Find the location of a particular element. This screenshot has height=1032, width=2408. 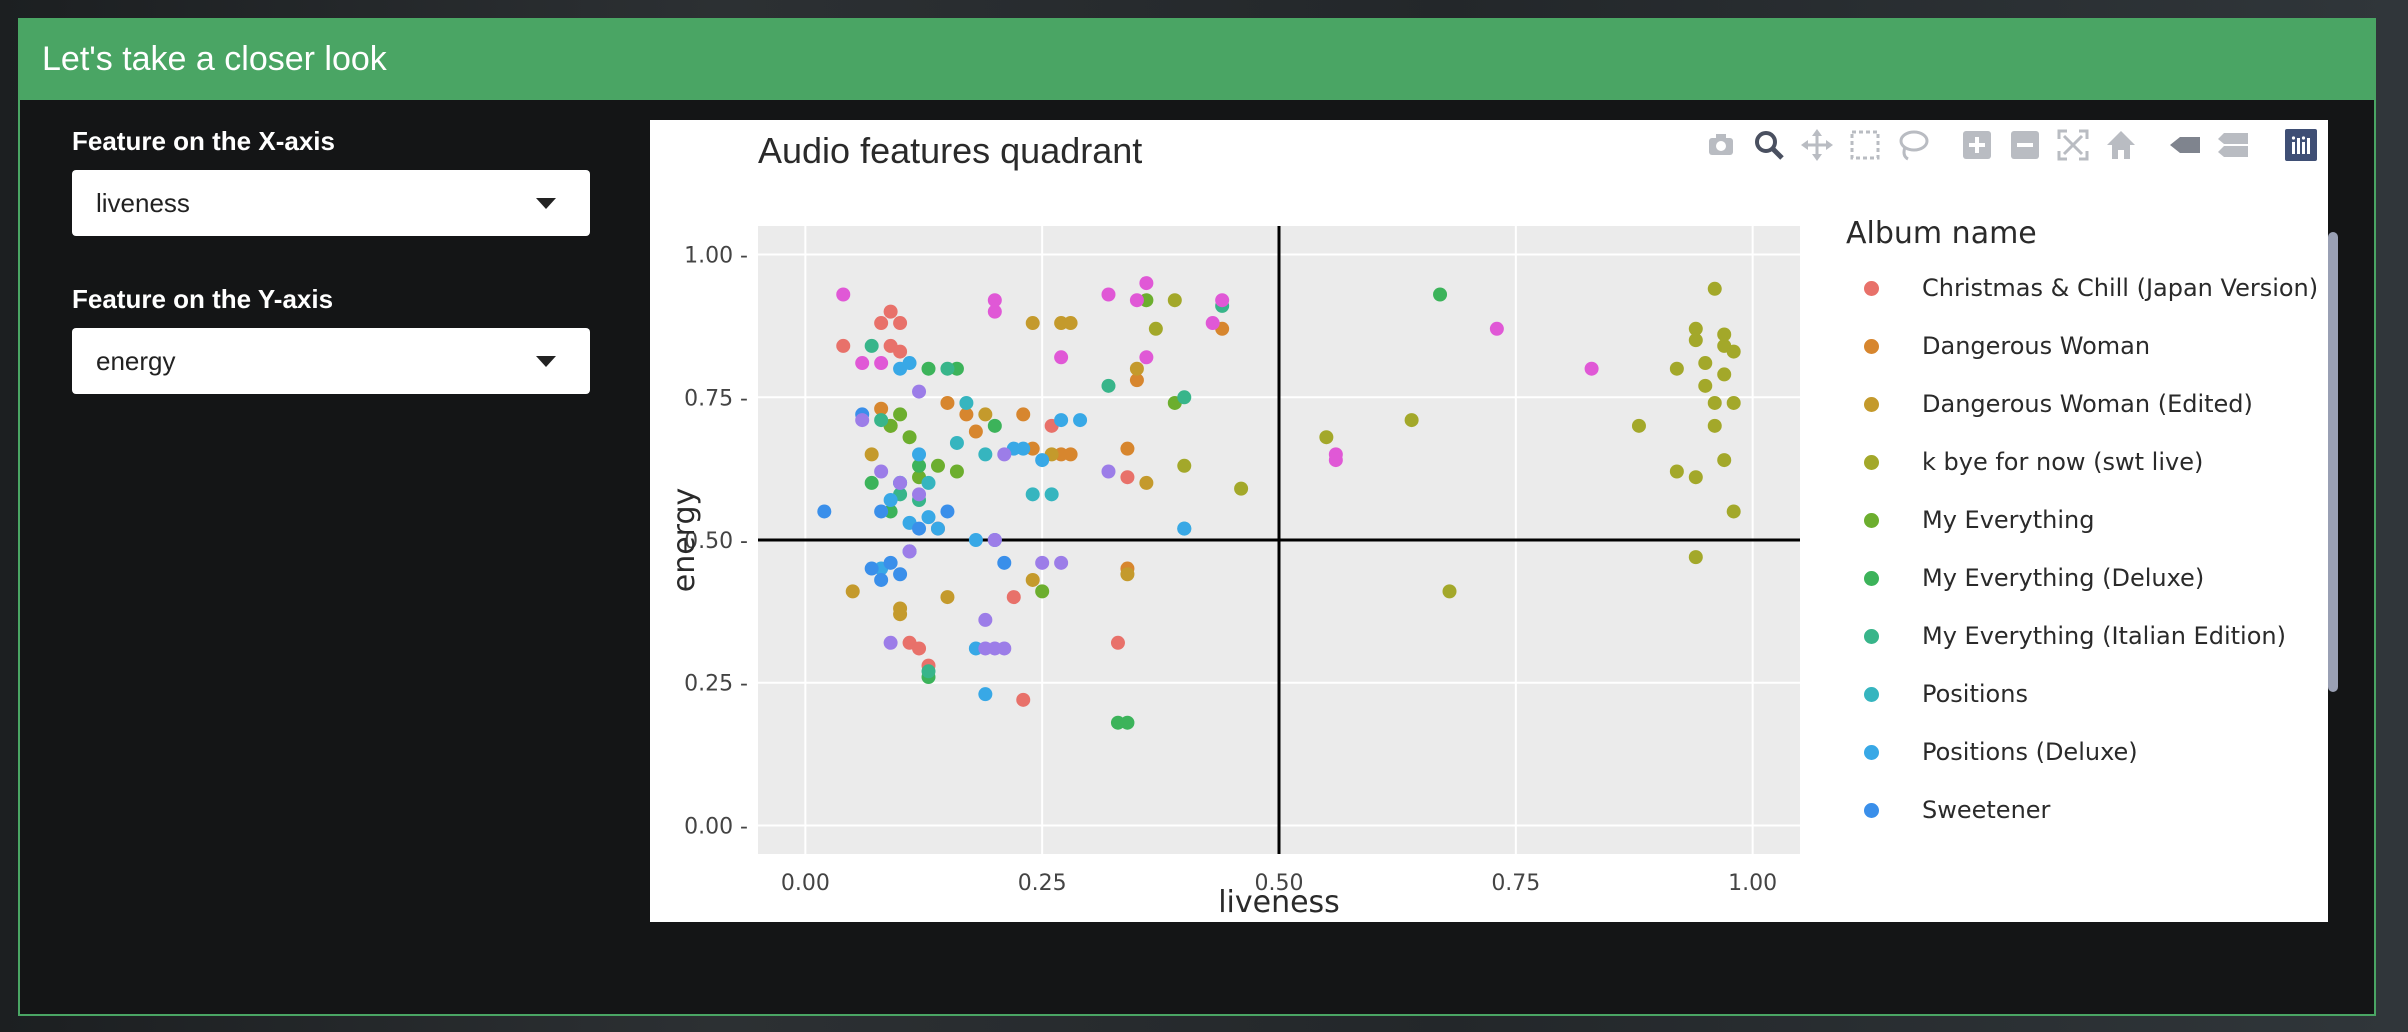

hover-closest-icon is located at coordinates (2185, 145).